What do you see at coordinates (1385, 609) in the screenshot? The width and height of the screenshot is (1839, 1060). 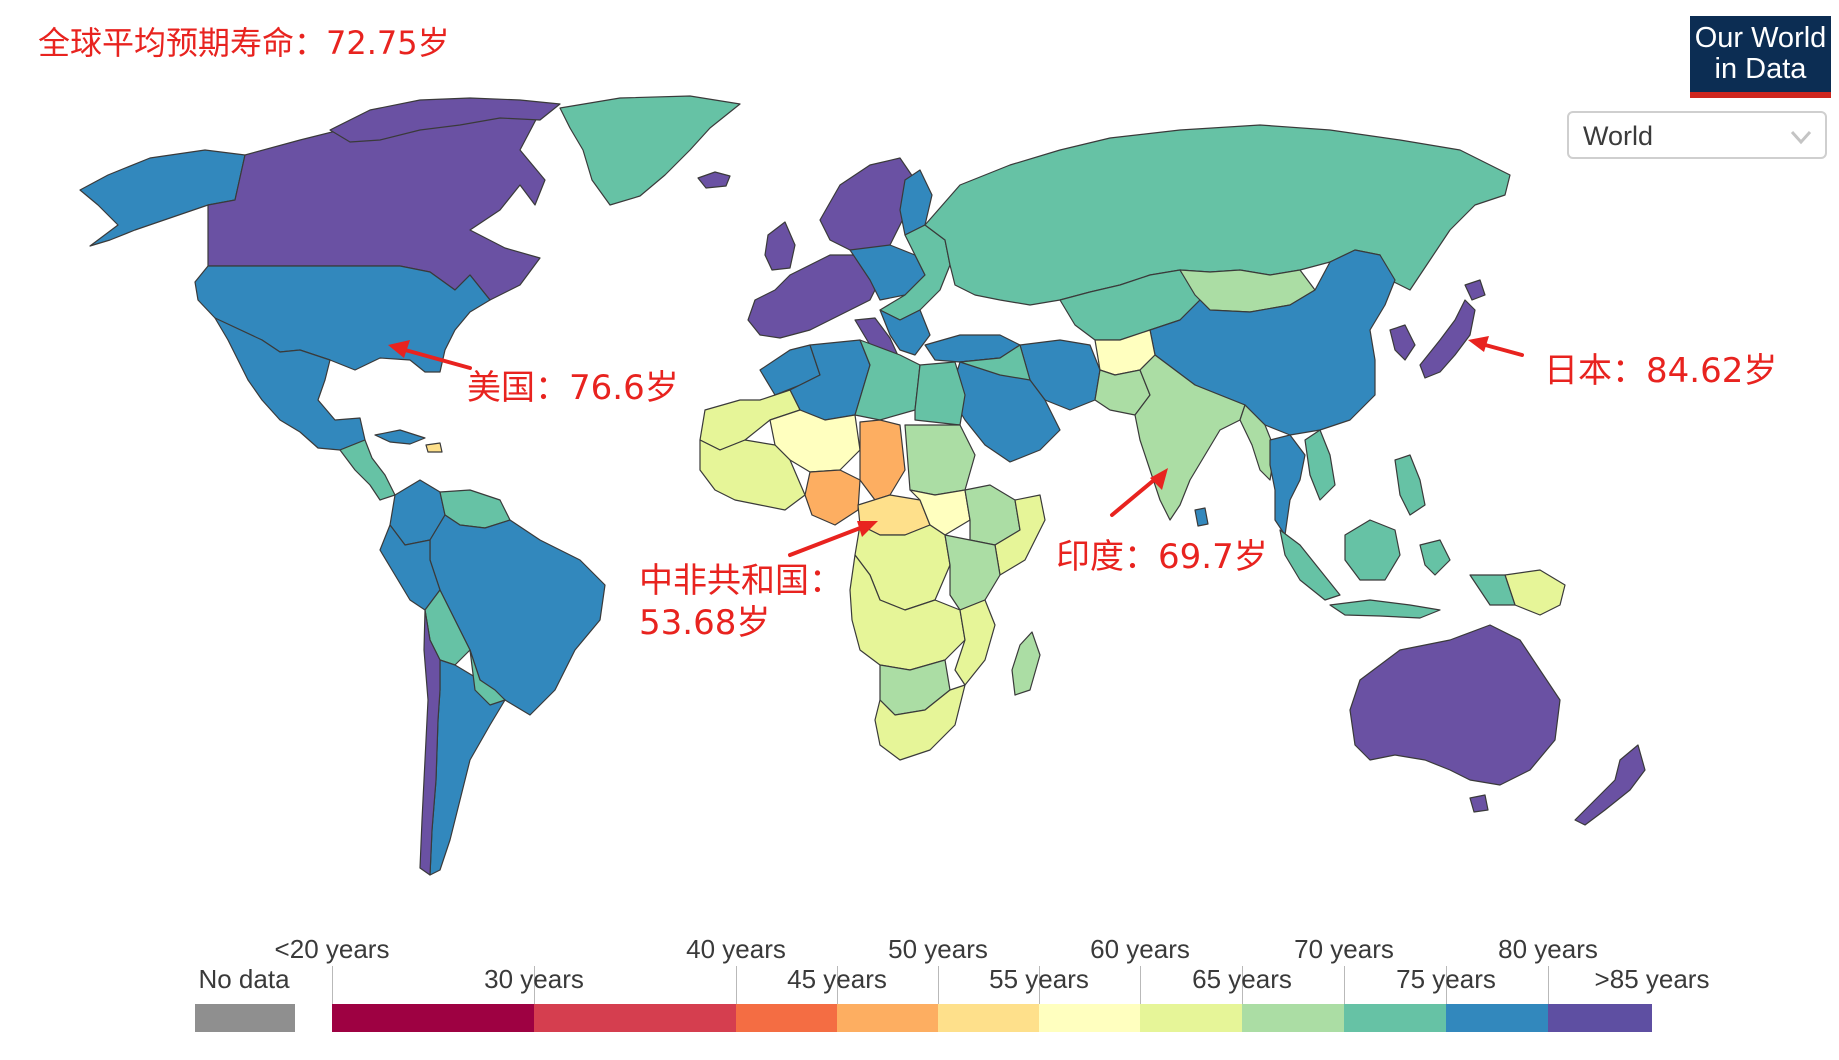 I see `country-indonesia-java` at bounding box center [1385, 609].